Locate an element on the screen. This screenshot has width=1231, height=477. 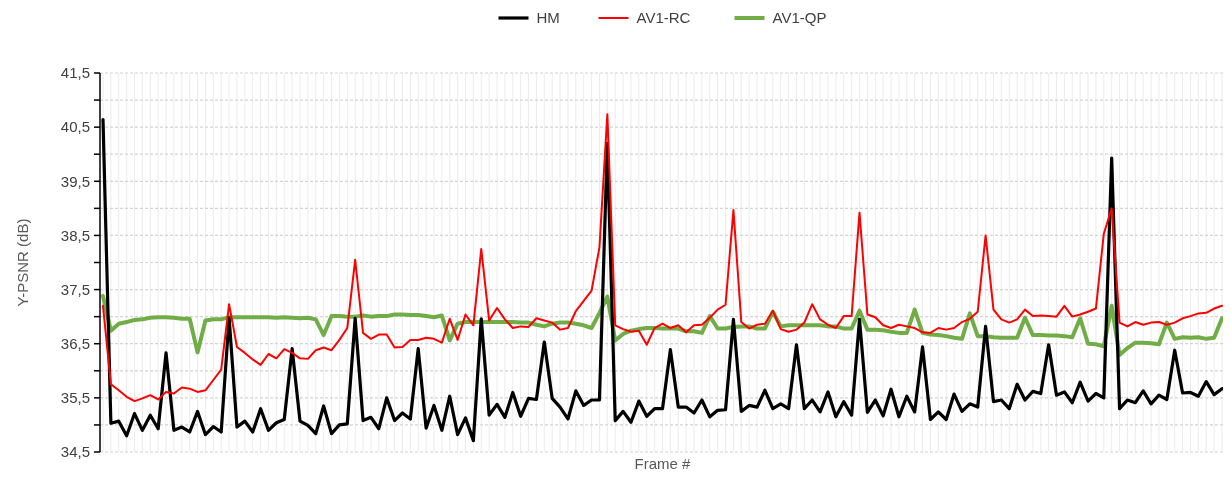
legend-label: AV1-QP is located at coordinates (799, 18).